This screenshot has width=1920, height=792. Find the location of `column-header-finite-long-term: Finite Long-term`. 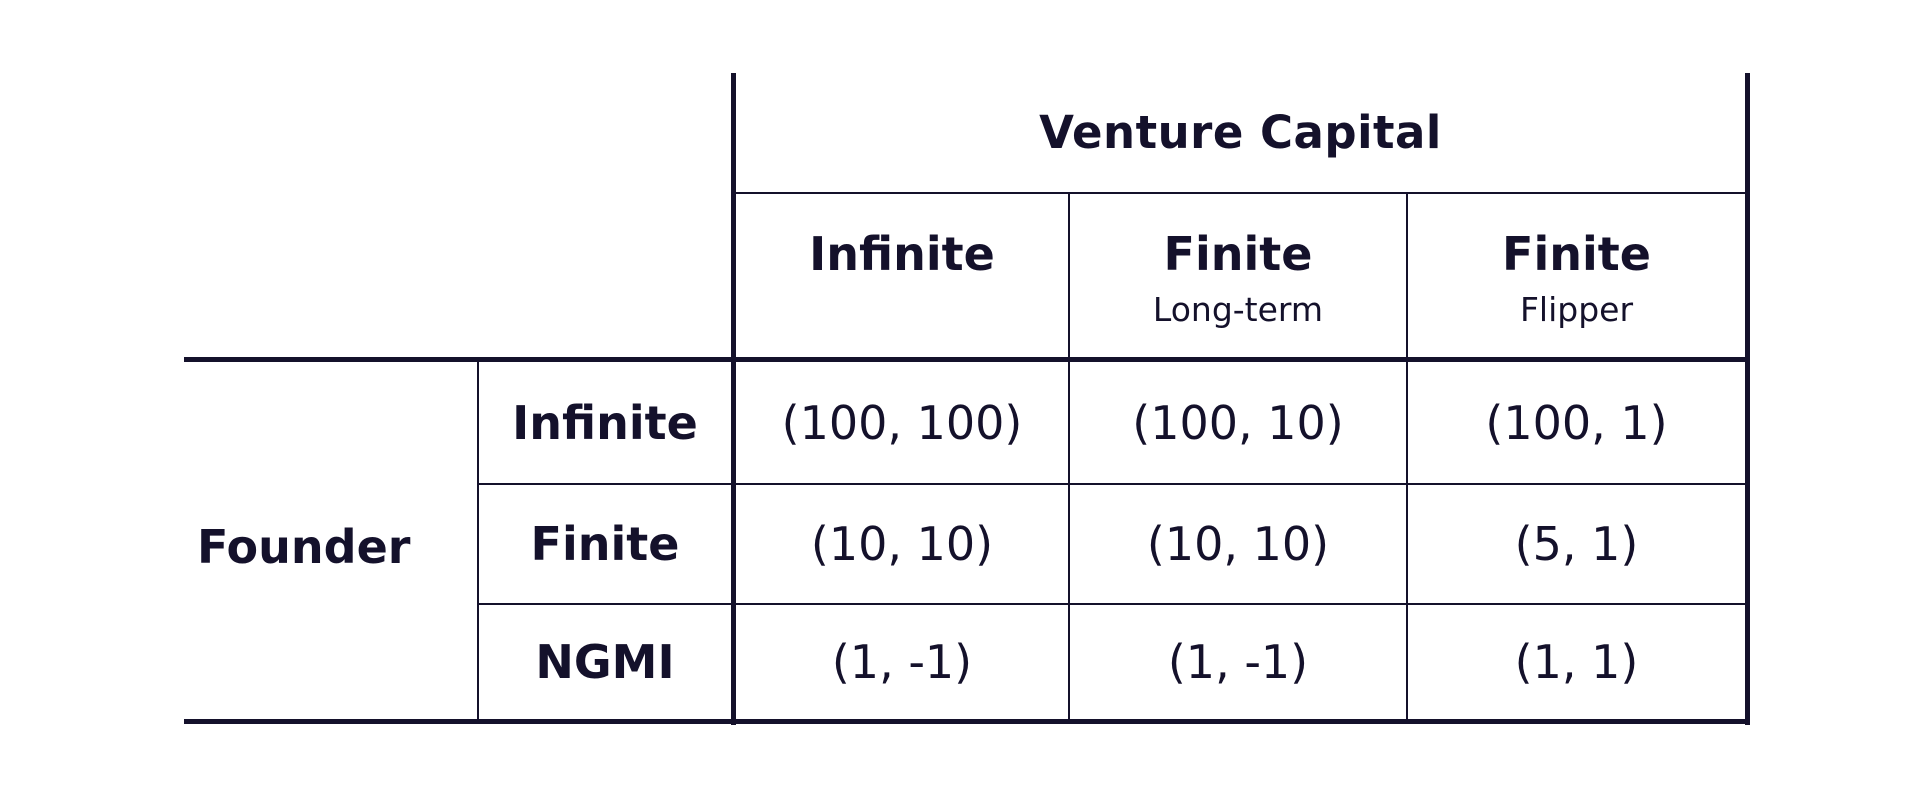

column-header-finite-long-term: Finite Long-term is located at coordinates (1238, 277).